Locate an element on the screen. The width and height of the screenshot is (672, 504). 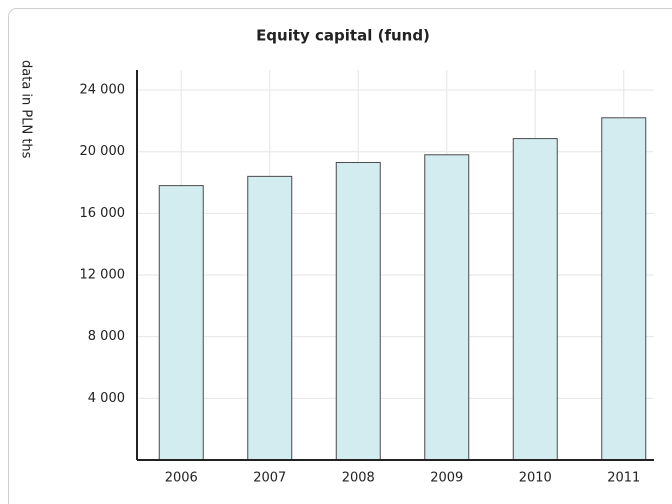
y-tick-label: 20 000 is located at coordinates (103, 151).